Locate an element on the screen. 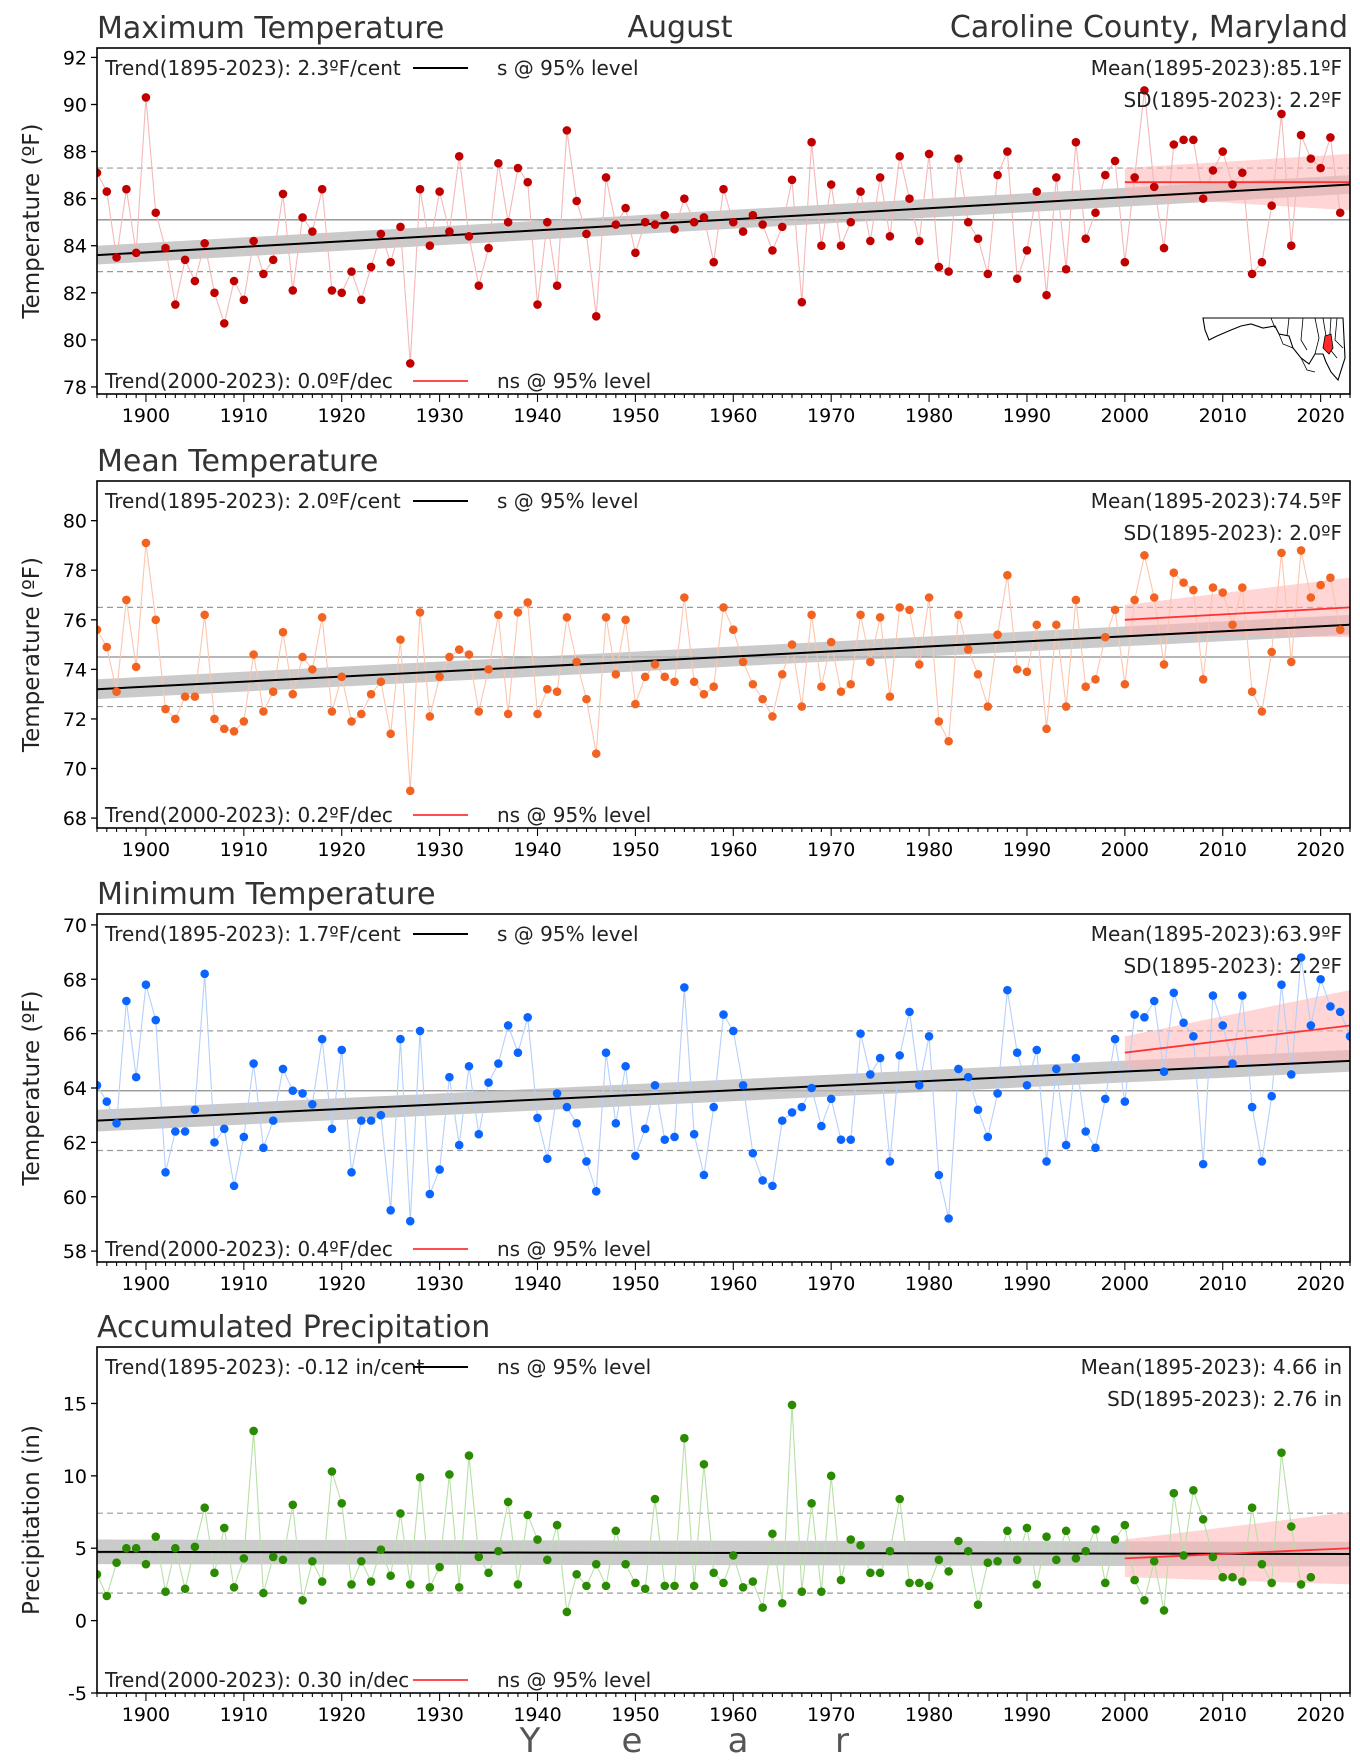  location-label: Caroline County, Maryland is located at coordinates (1149, 27).